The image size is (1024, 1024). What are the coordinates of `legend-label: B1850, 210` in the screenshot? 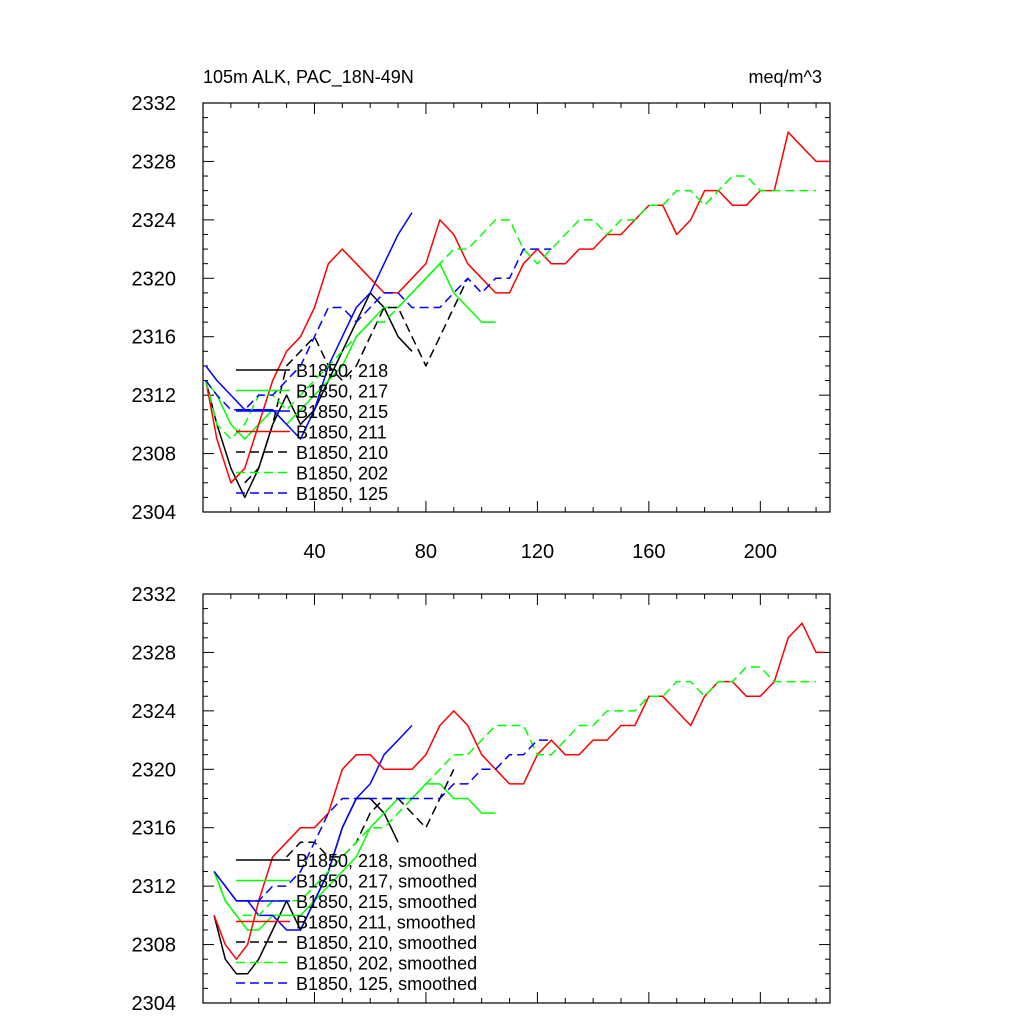 It's located at (342, 453).